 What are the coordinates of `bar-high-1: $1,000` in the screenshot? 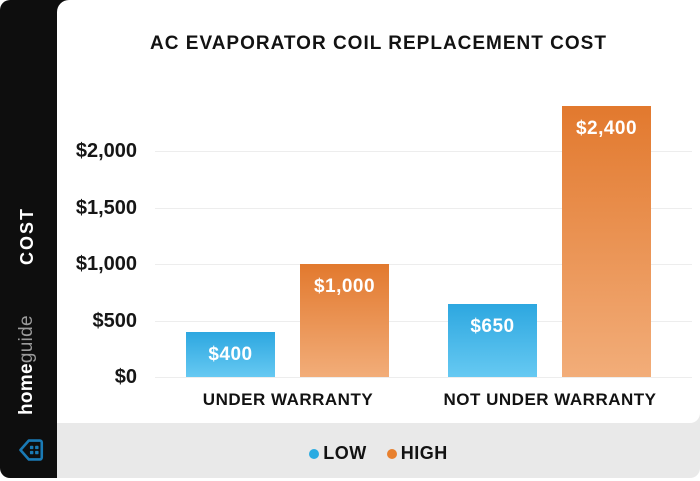 It's located at (344, 320).